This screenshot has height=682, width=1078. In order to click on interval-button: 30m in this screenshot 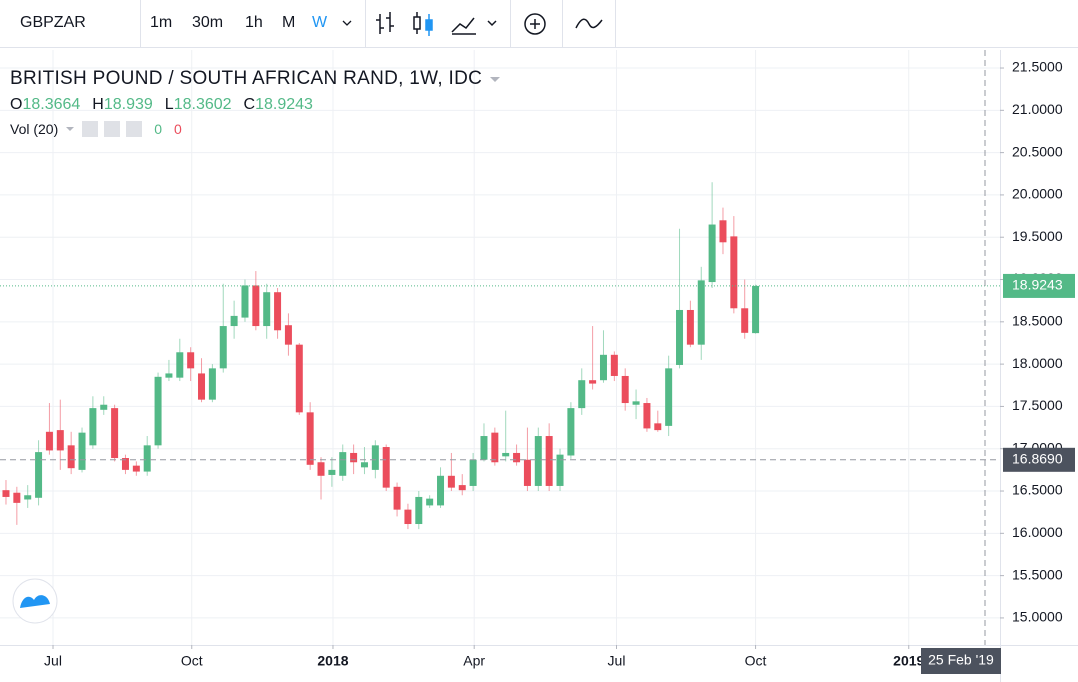, I will do `click(208, 22)`.